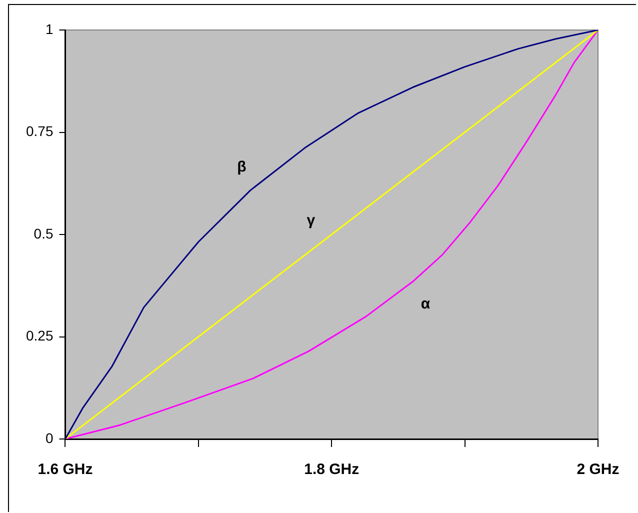 Image resolution: width=638 pixels, height=513 pixels. Describe the element at coordinates (241, 167) in the screenshot. I see `series-label: β` at that location.